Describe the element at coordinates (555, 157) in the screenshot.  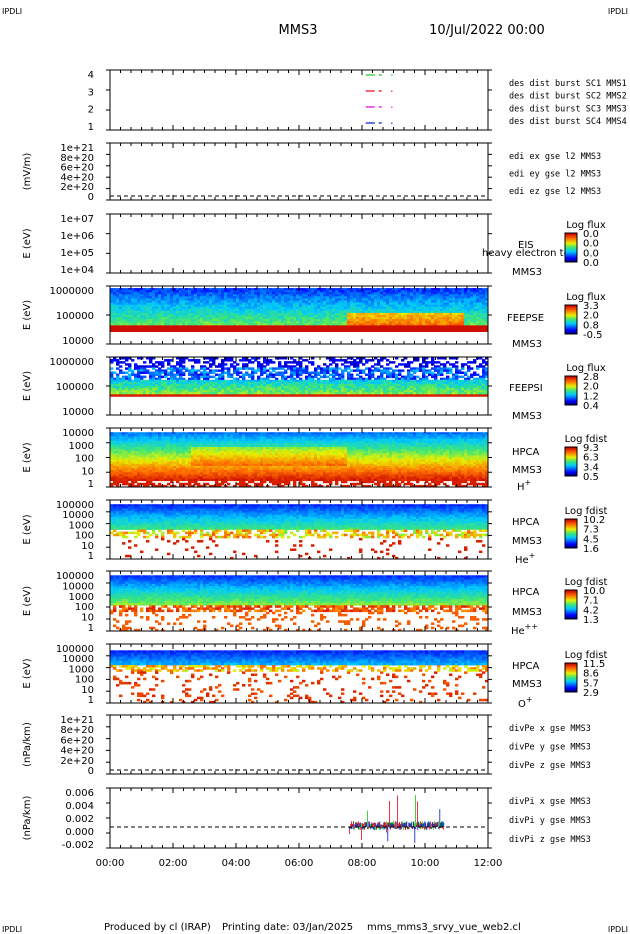
I see `edi-legend-entry: edi ex gse l2 MMS3` at that location.